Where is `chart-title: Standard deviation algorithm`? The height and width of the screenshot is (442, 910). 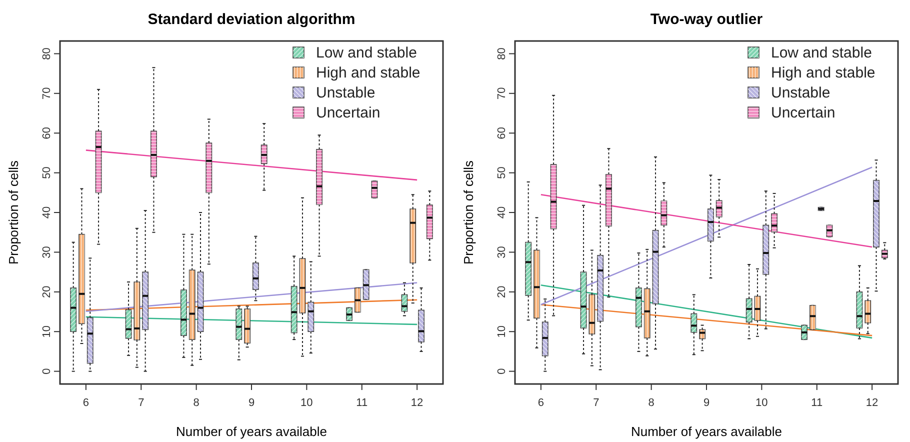 chart-title: Standard deviation algorithm is located at coordinates (252, 19).